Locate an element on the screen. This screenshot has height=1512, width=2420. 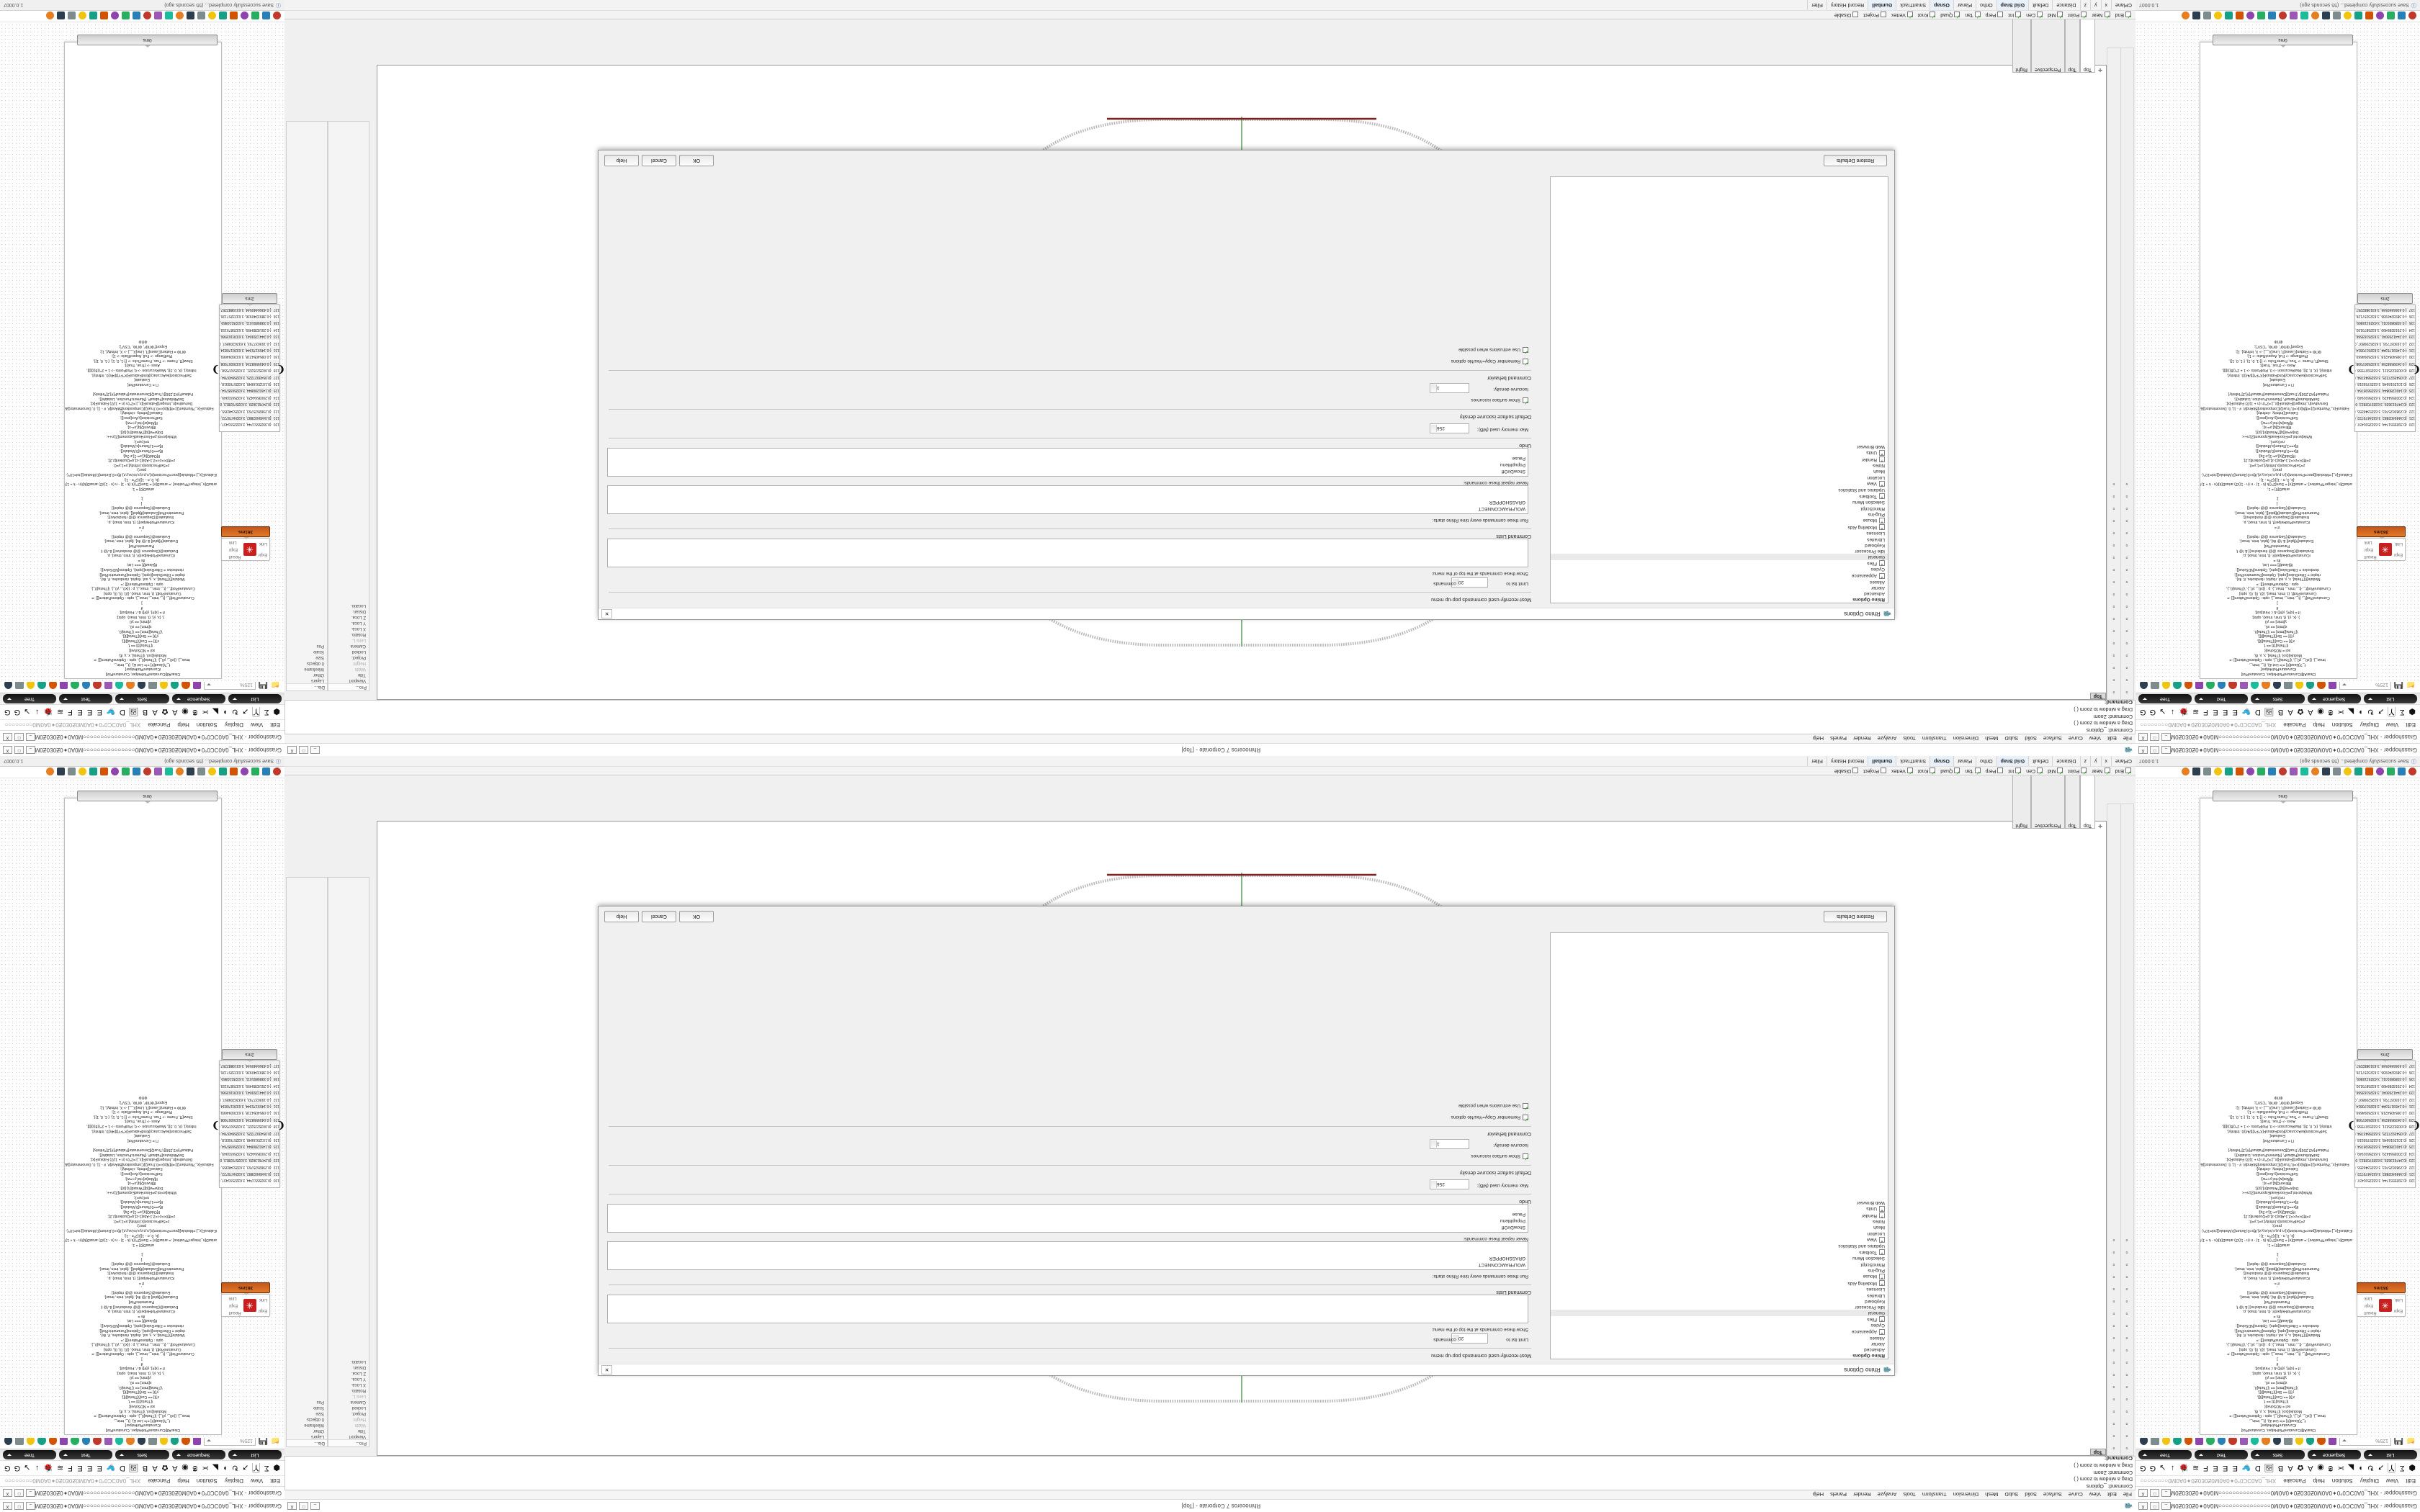
checkbox-end is located at coordinates (2128, 771).